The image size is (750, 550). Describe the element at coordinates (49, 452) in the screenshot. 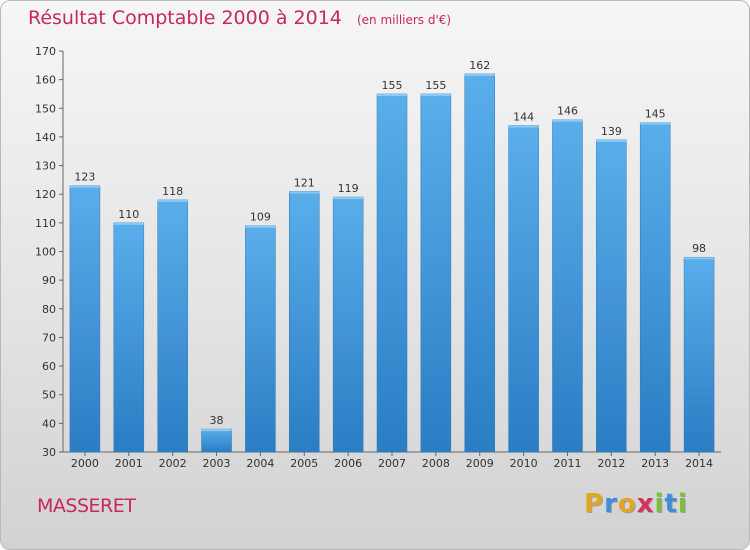

I see `y-tick-label: 30` at that location.